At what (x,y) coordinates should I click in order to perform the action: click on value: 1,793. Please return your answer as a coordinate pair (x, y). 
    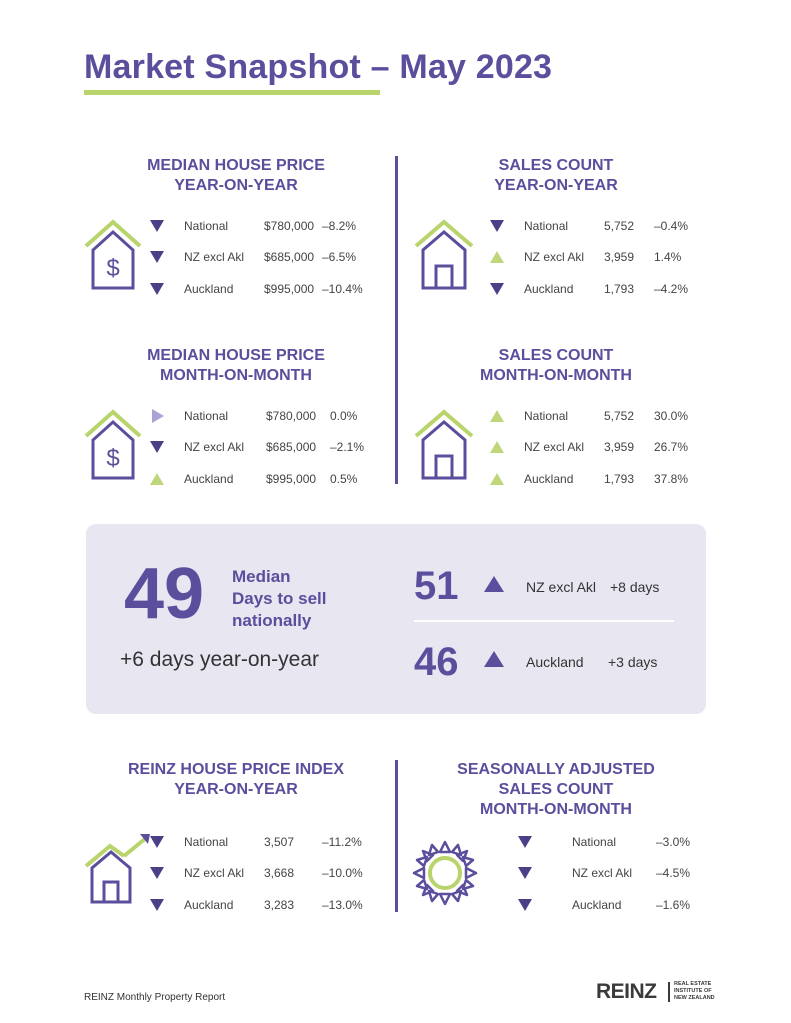
    Looking at the image, I should click on (619, 479).